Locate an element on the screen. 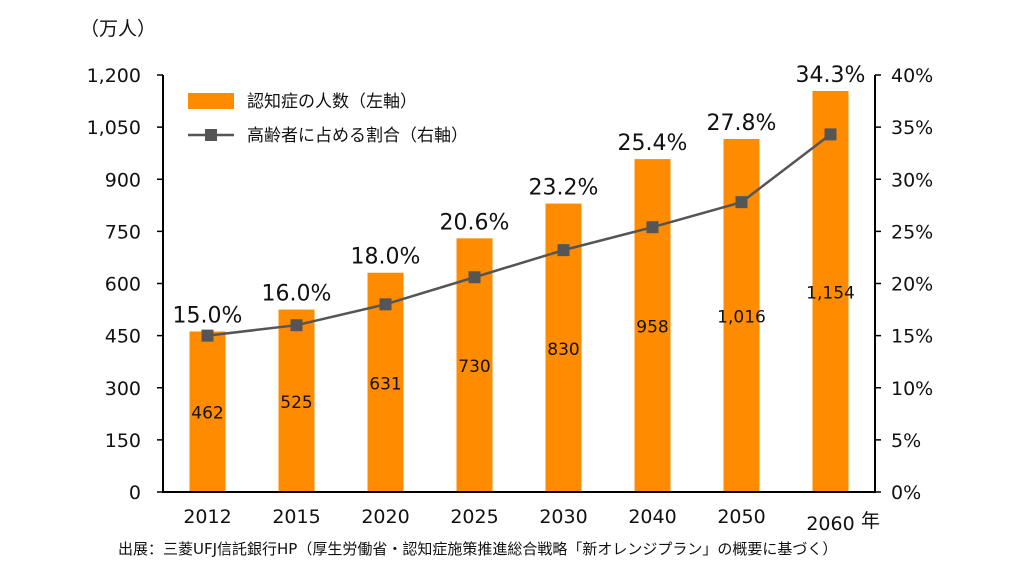 The width and height of the screenshot is (1024, 576). bar-value-label: 1,016 is located at coordinates (741, 317).